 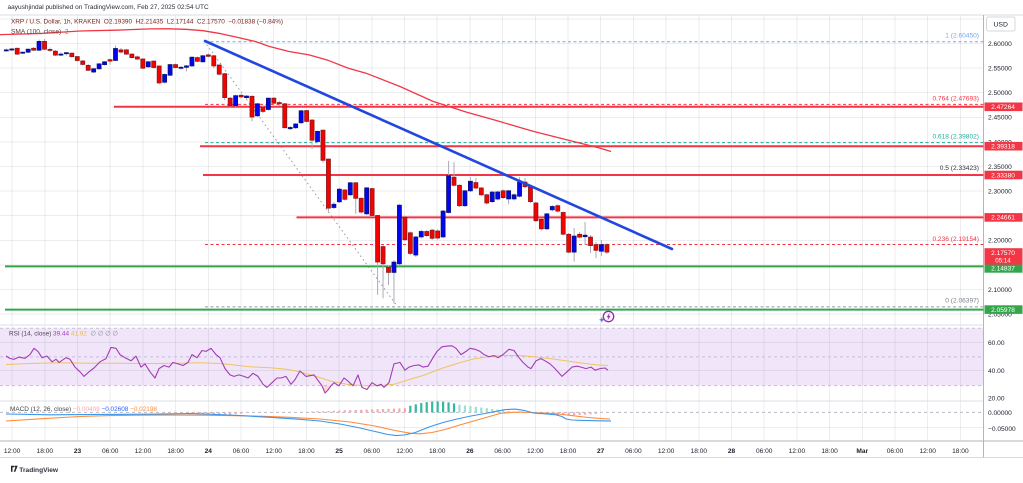 I want to click on svg-text: 40.00, so click(x=996, y=371).